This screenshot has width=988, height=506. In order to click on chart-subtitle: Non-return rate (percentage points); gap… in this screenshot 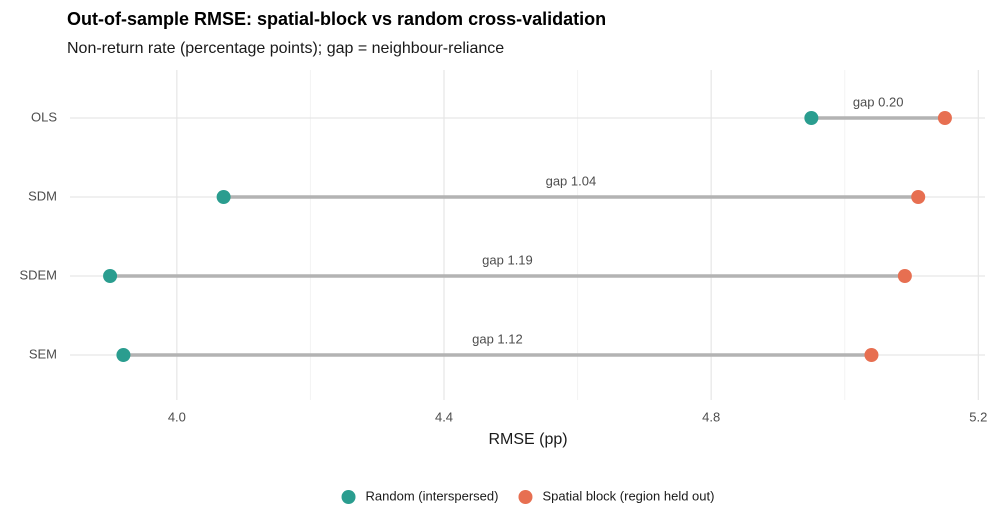, I will do `click(285, 48)`.